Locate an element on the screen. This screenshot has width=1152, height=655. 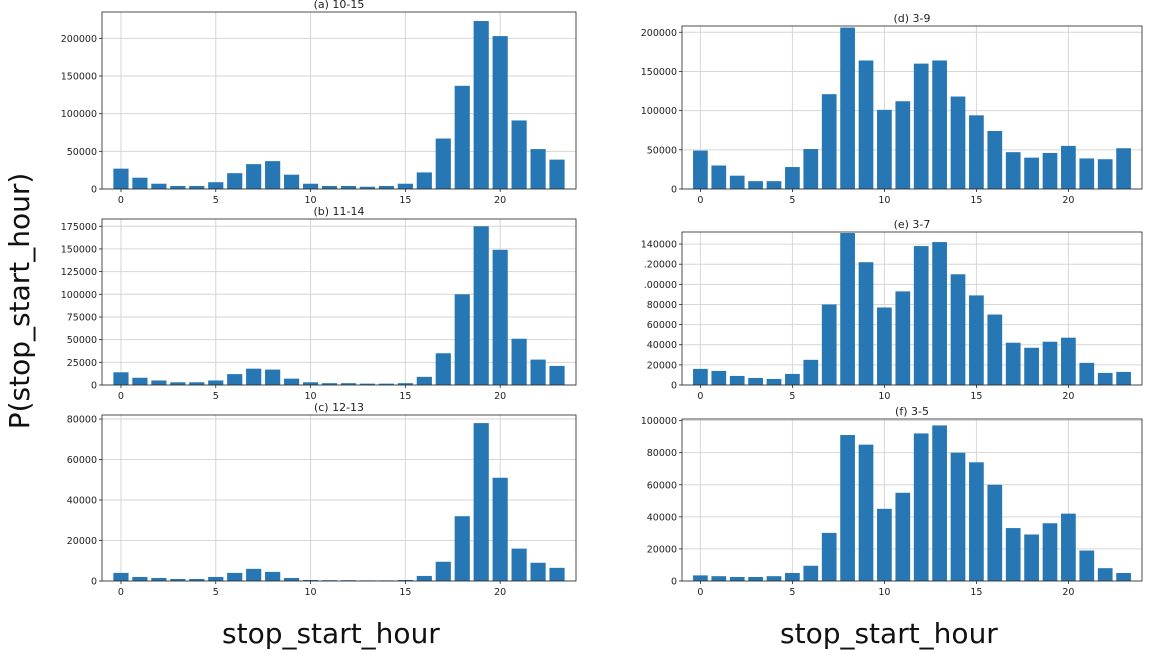
y-tick-label: 175000 is located at coordinates (79, 227).